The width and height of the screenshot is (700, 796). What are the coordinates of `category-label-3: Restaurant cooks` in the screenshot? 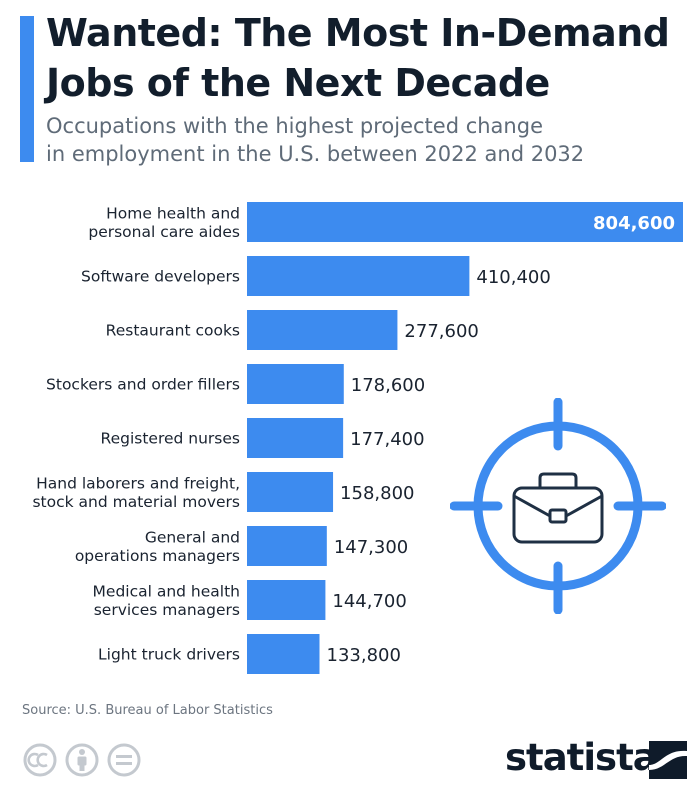 It's located at (173, 331).